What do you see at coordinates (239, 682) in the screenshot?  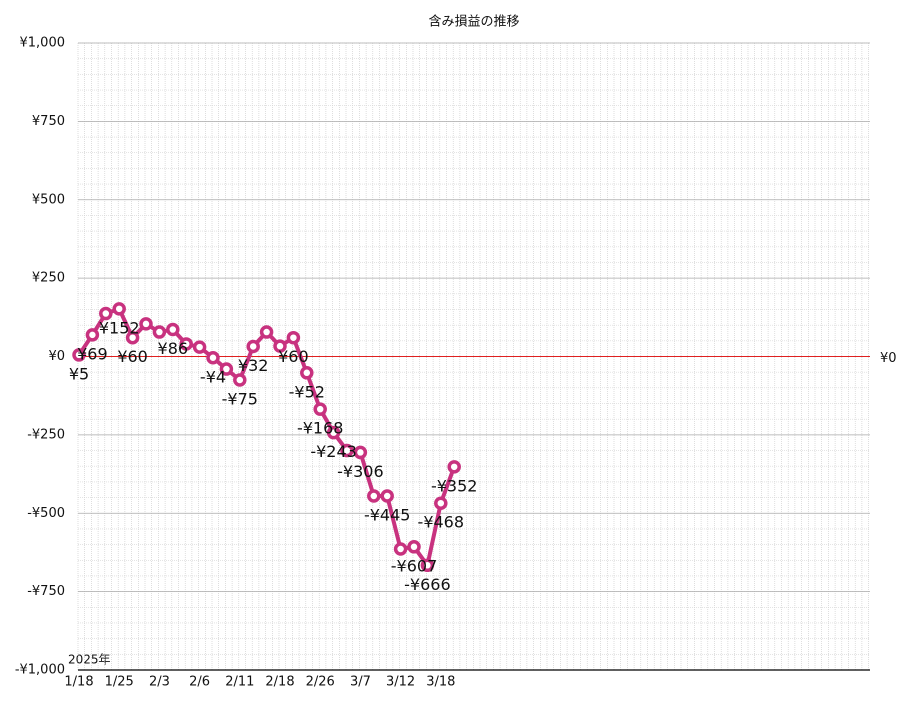 I see `x-tick-label: 2/11` at bounding box center [239, 682].